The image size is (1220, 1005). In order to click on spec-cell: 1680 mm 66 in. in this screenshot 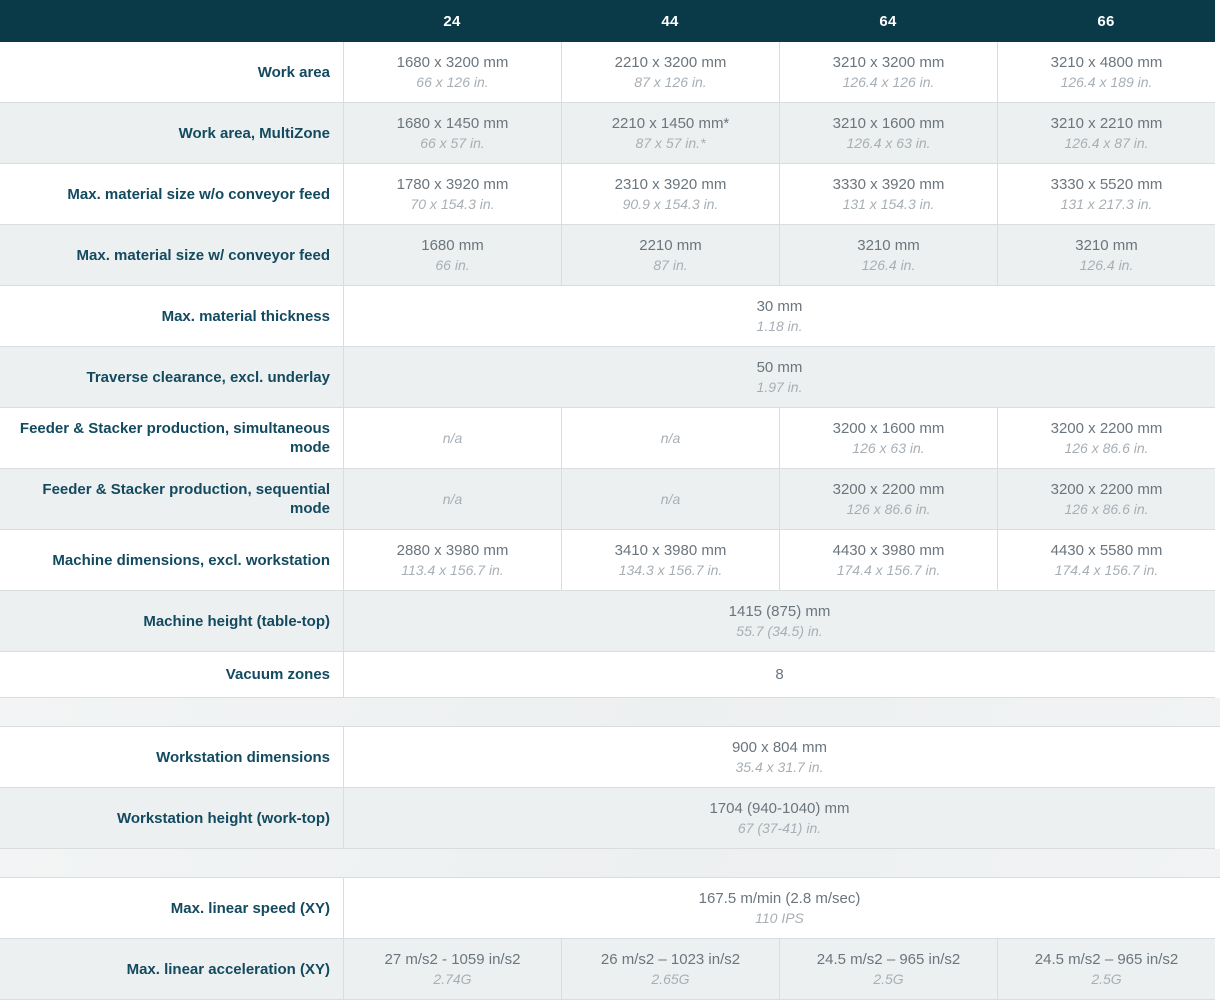, I will do `click(452, 255)`.